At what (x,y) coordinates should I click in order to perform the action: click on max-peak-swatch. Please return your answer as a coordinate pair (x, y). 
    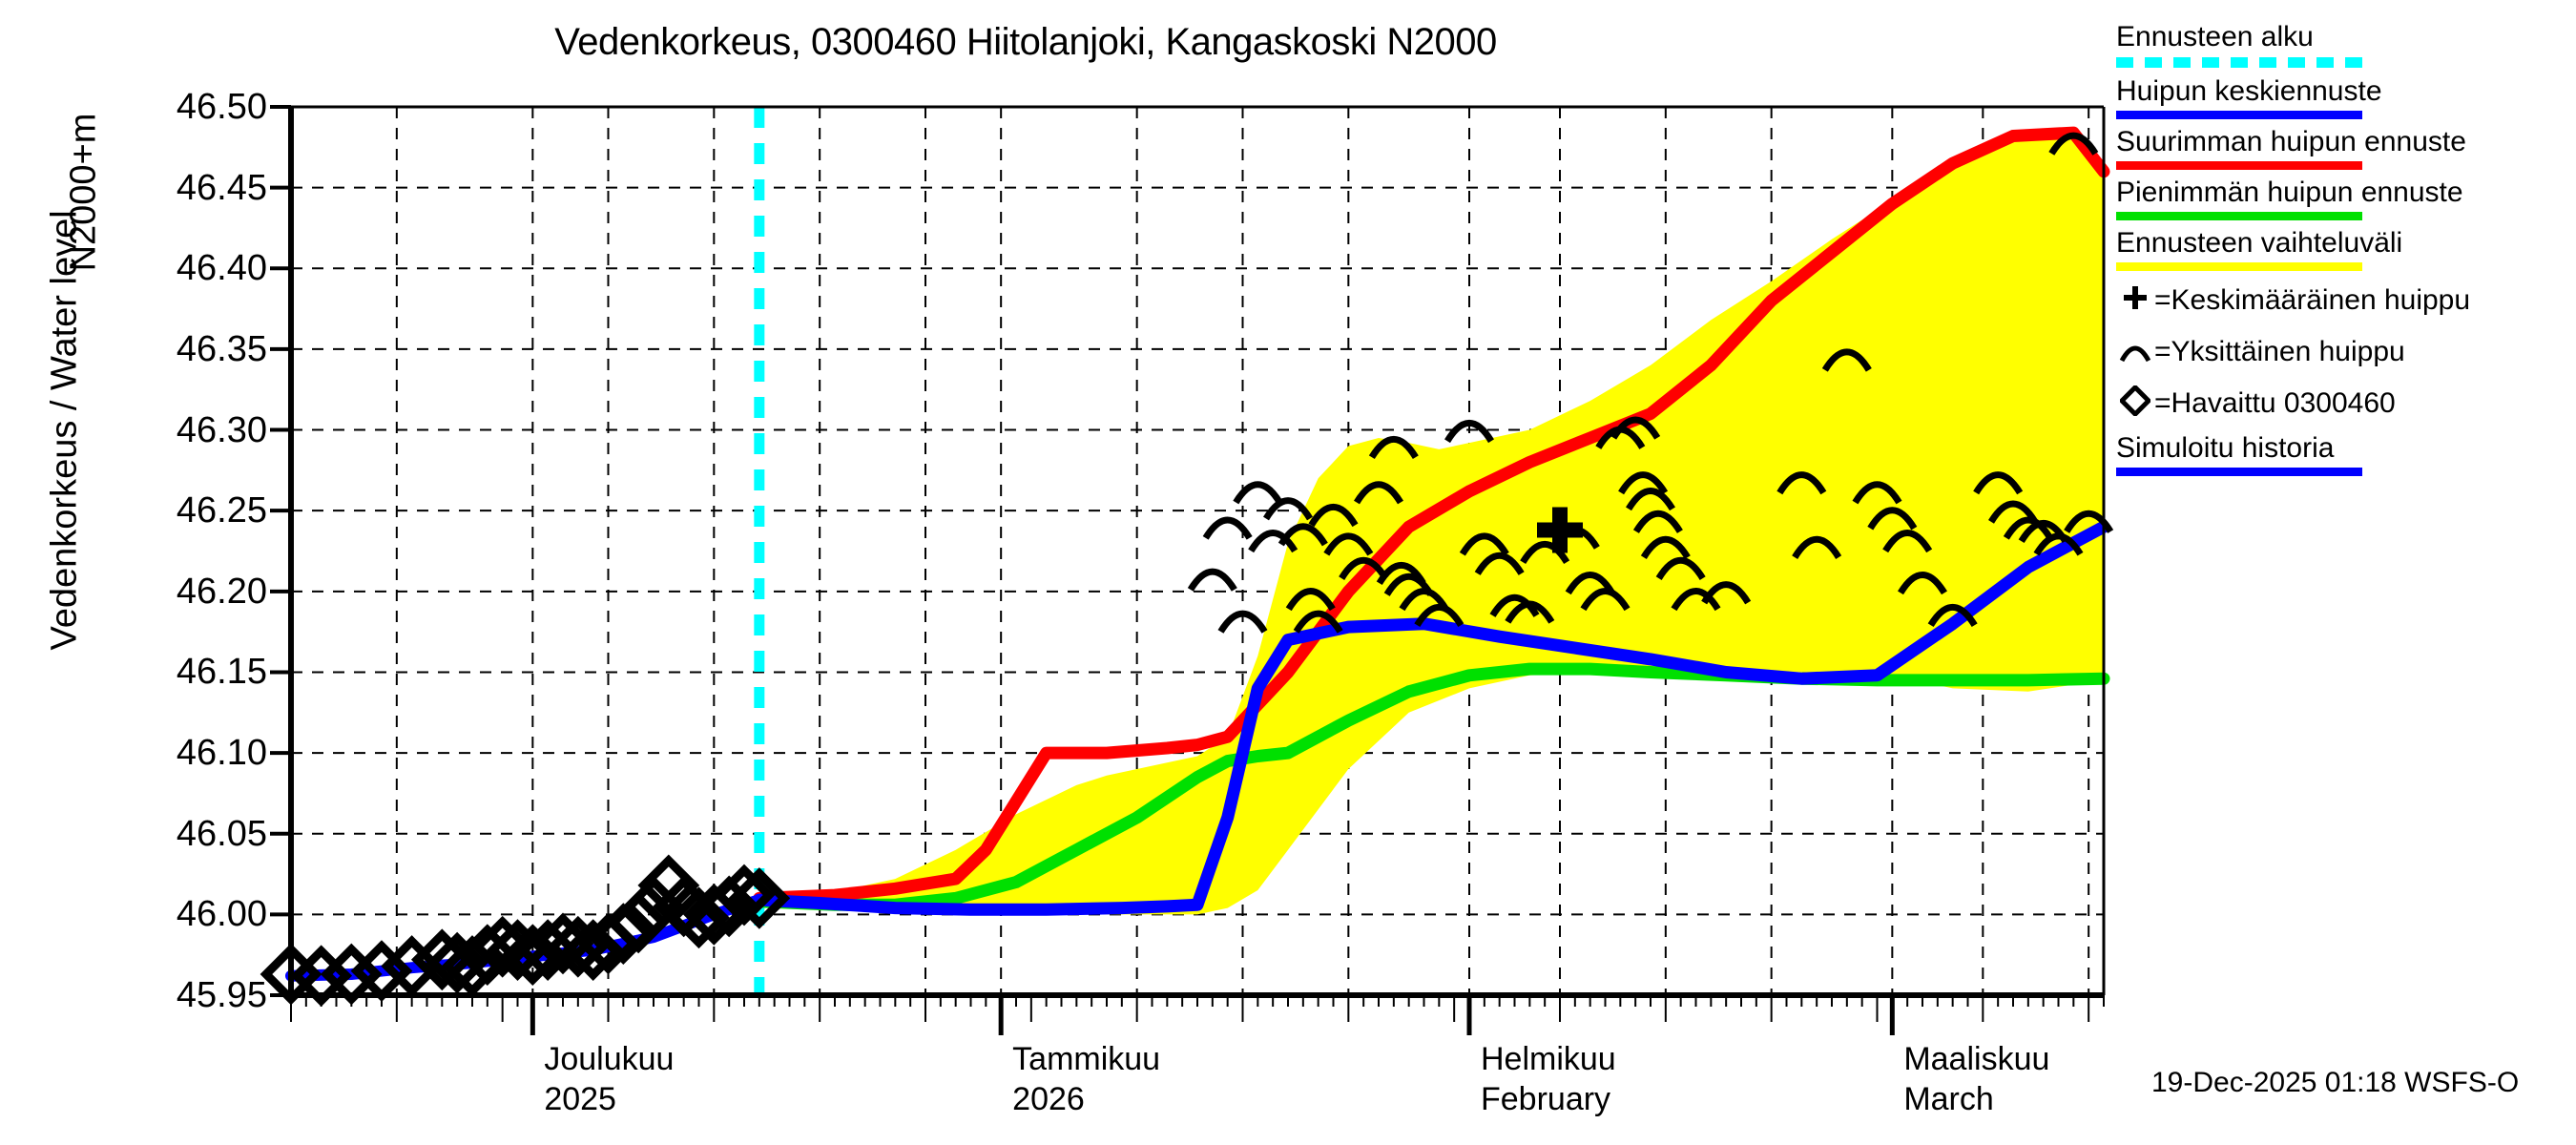
    Looking at the image, I should click on (2239, 165).